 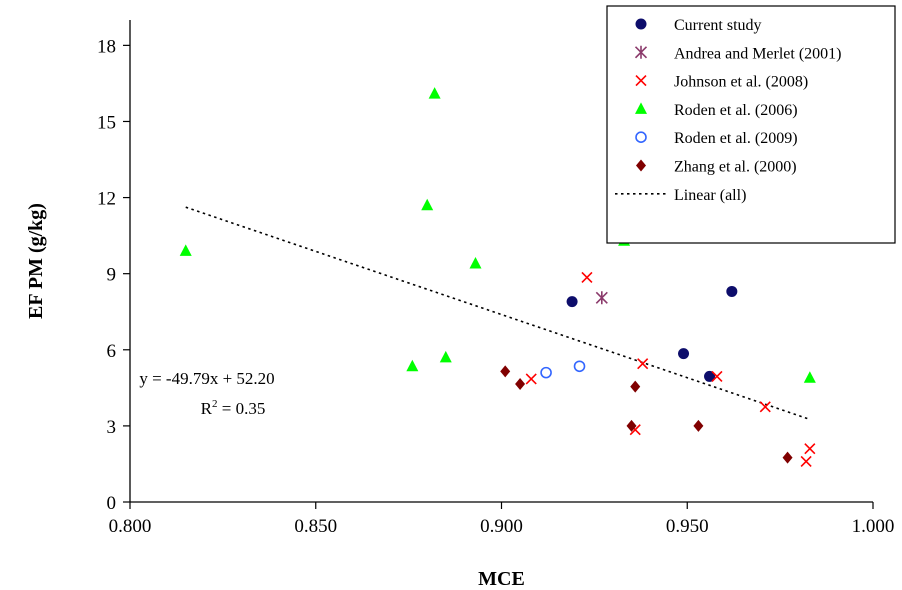 What do you see at coordinates (315, 526) in the screenshot?
I see `x-tick-label: 0.850` at bounding box center [315, 526].